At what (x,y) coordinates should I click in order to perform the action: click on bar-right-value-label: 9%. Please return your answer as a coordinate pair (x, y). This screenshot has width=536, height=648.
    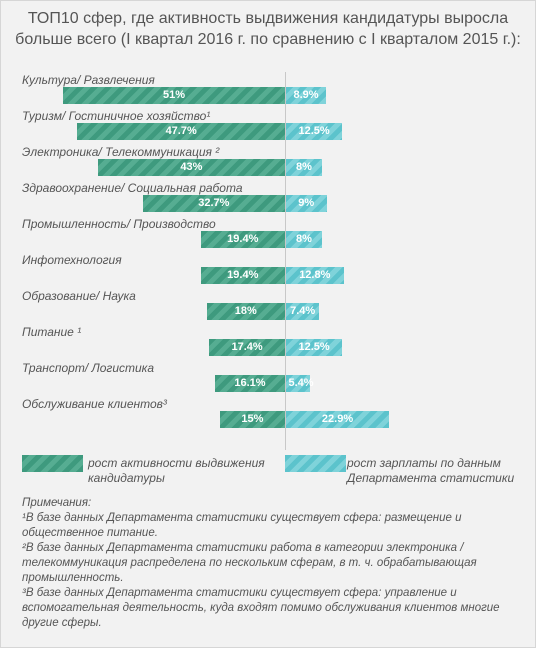
    Looking at the image, I should click on (306, 203).